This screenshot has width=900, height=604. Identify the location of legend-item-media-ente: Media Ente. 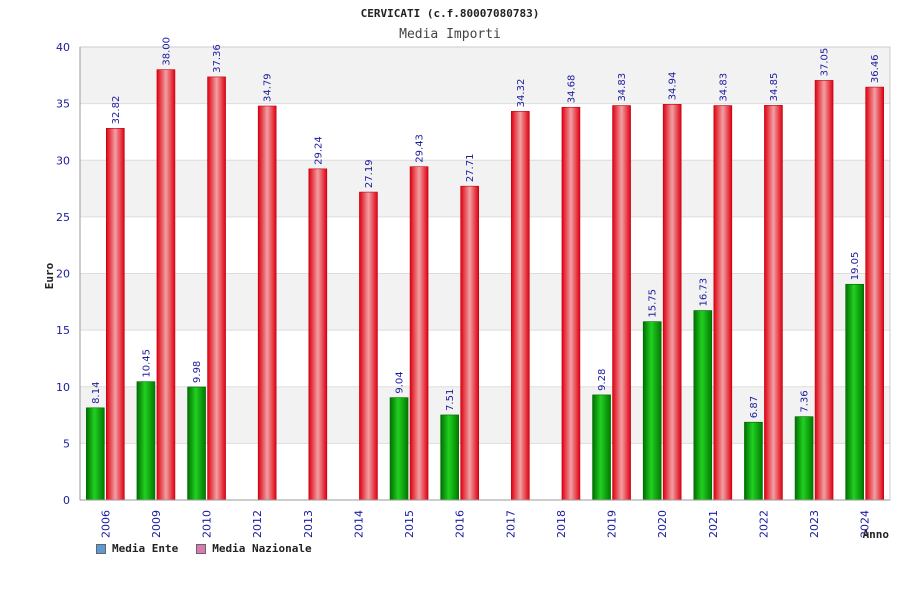
(137, 548).